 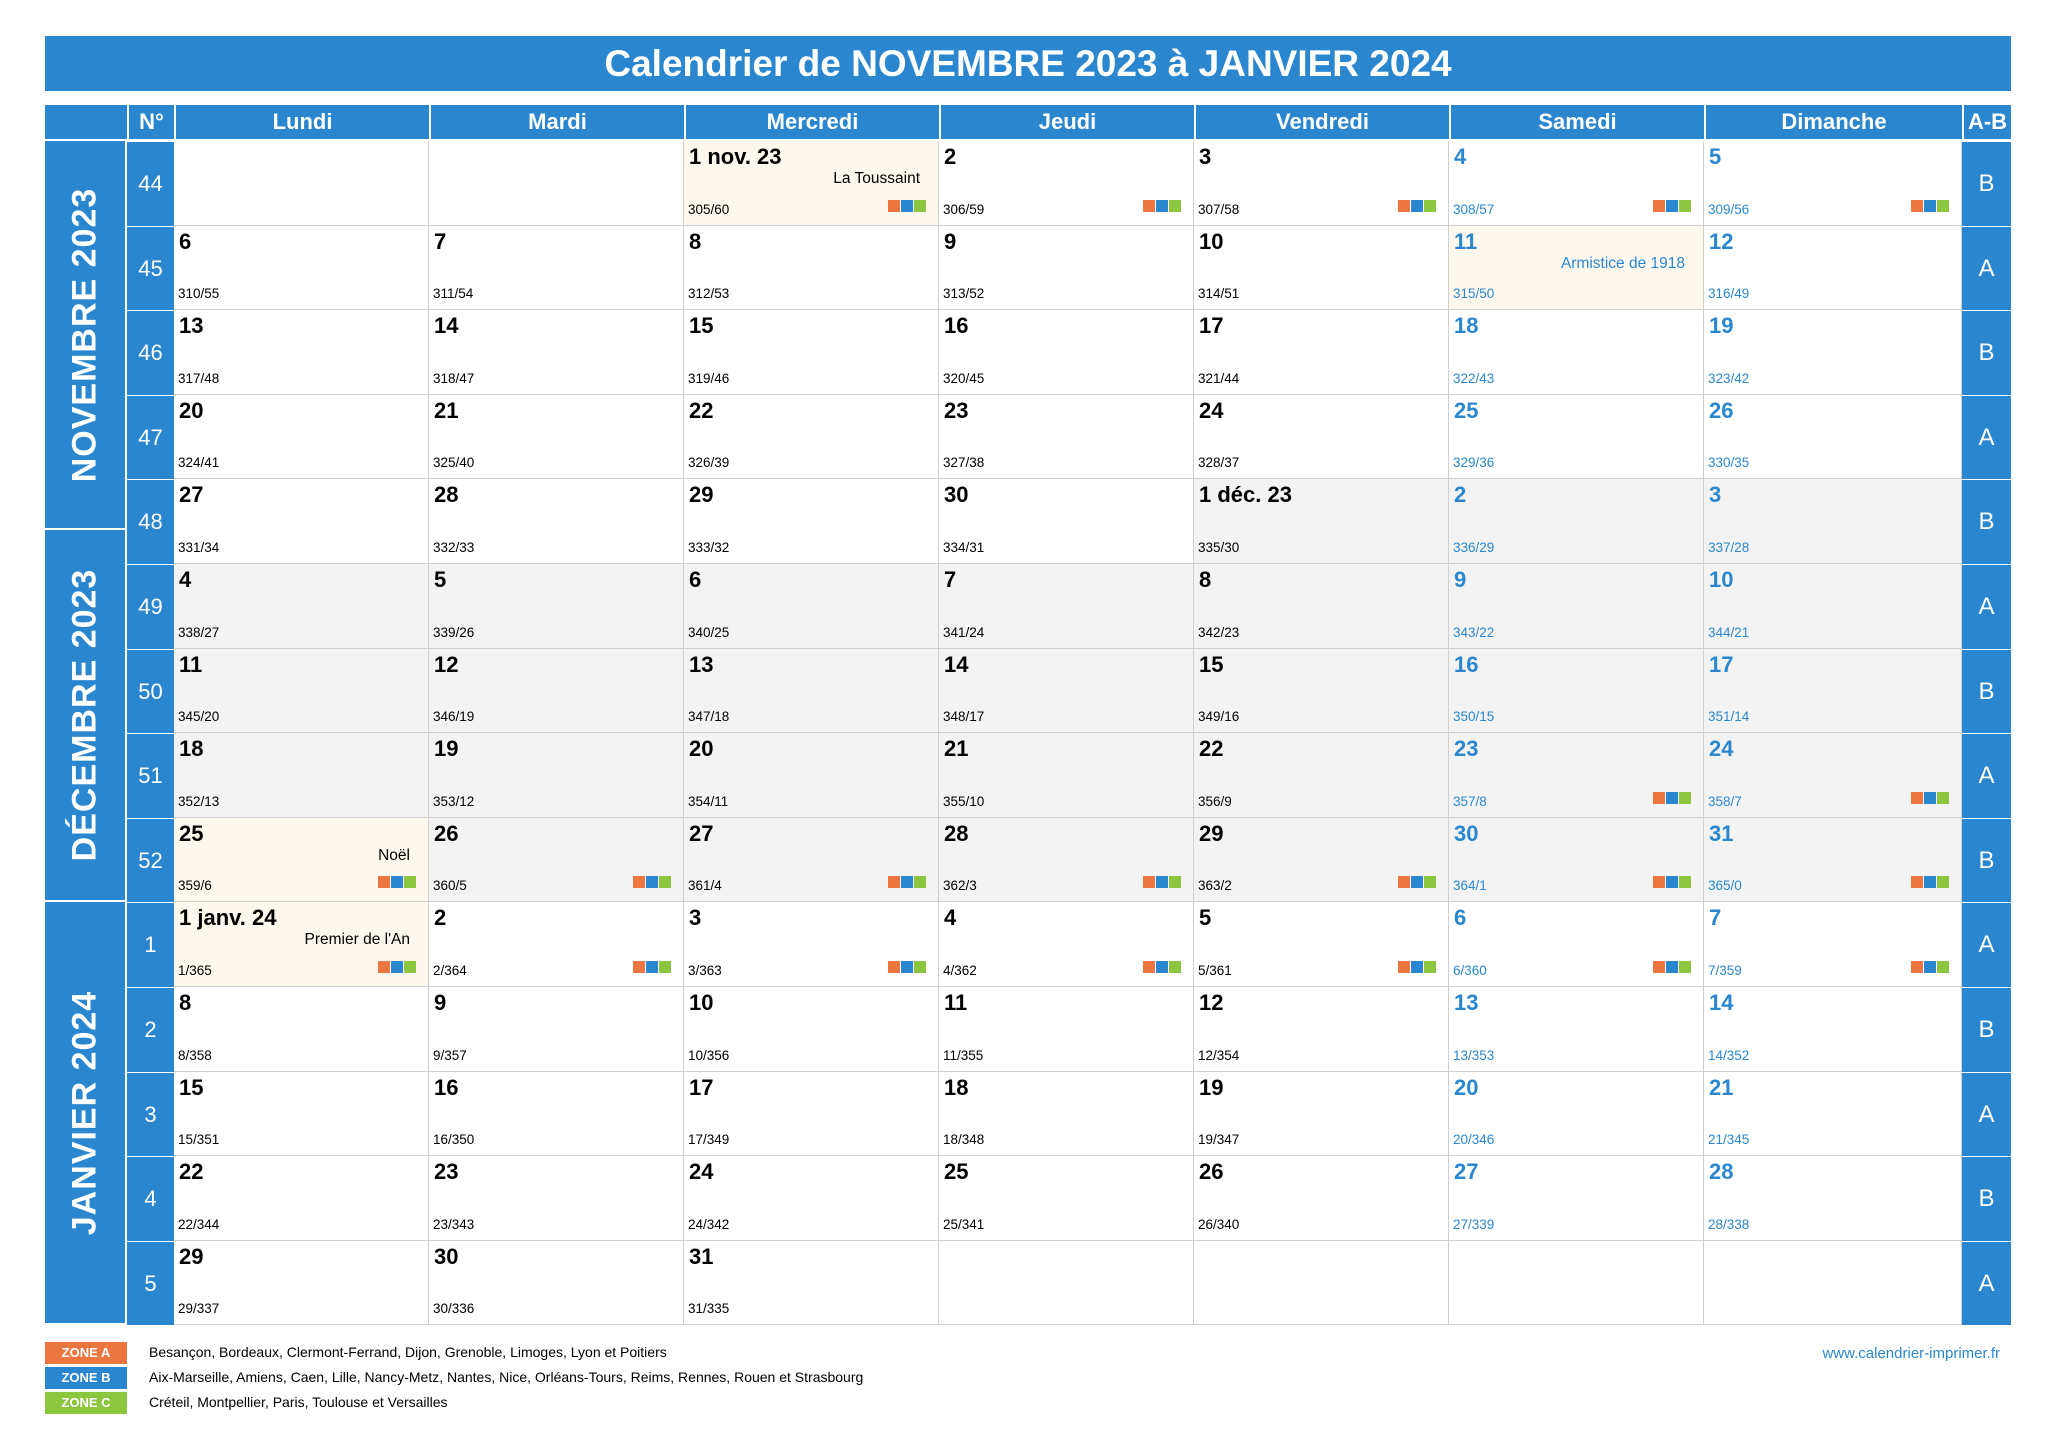 I want to click on day-cell: 25 359/6 Noël, so click(x=301, y=860).